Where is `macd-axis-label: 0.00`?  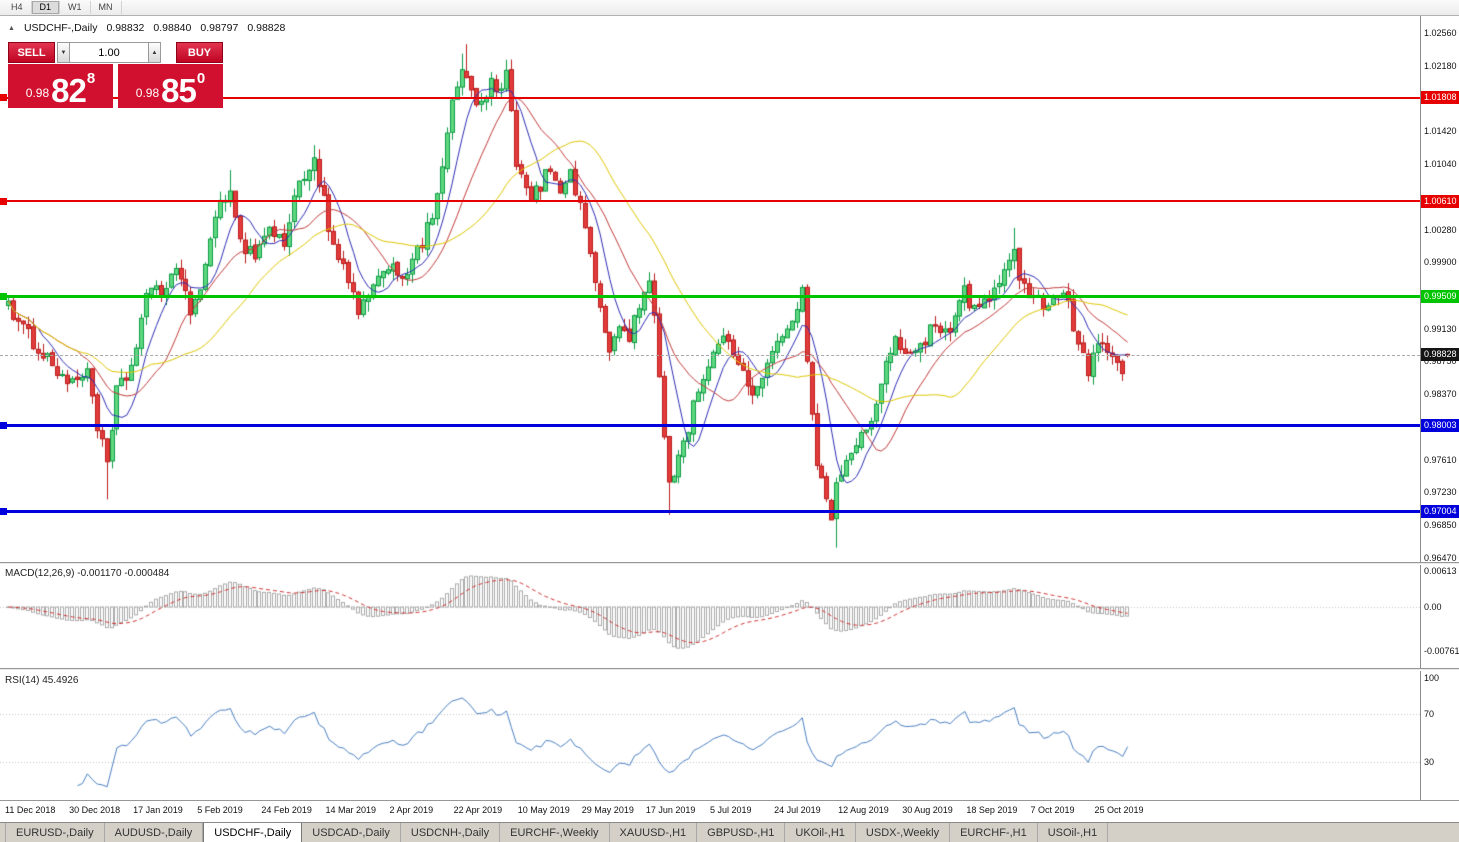
macd-axis-label: 0.00 is located at coordinates (1433, 607).